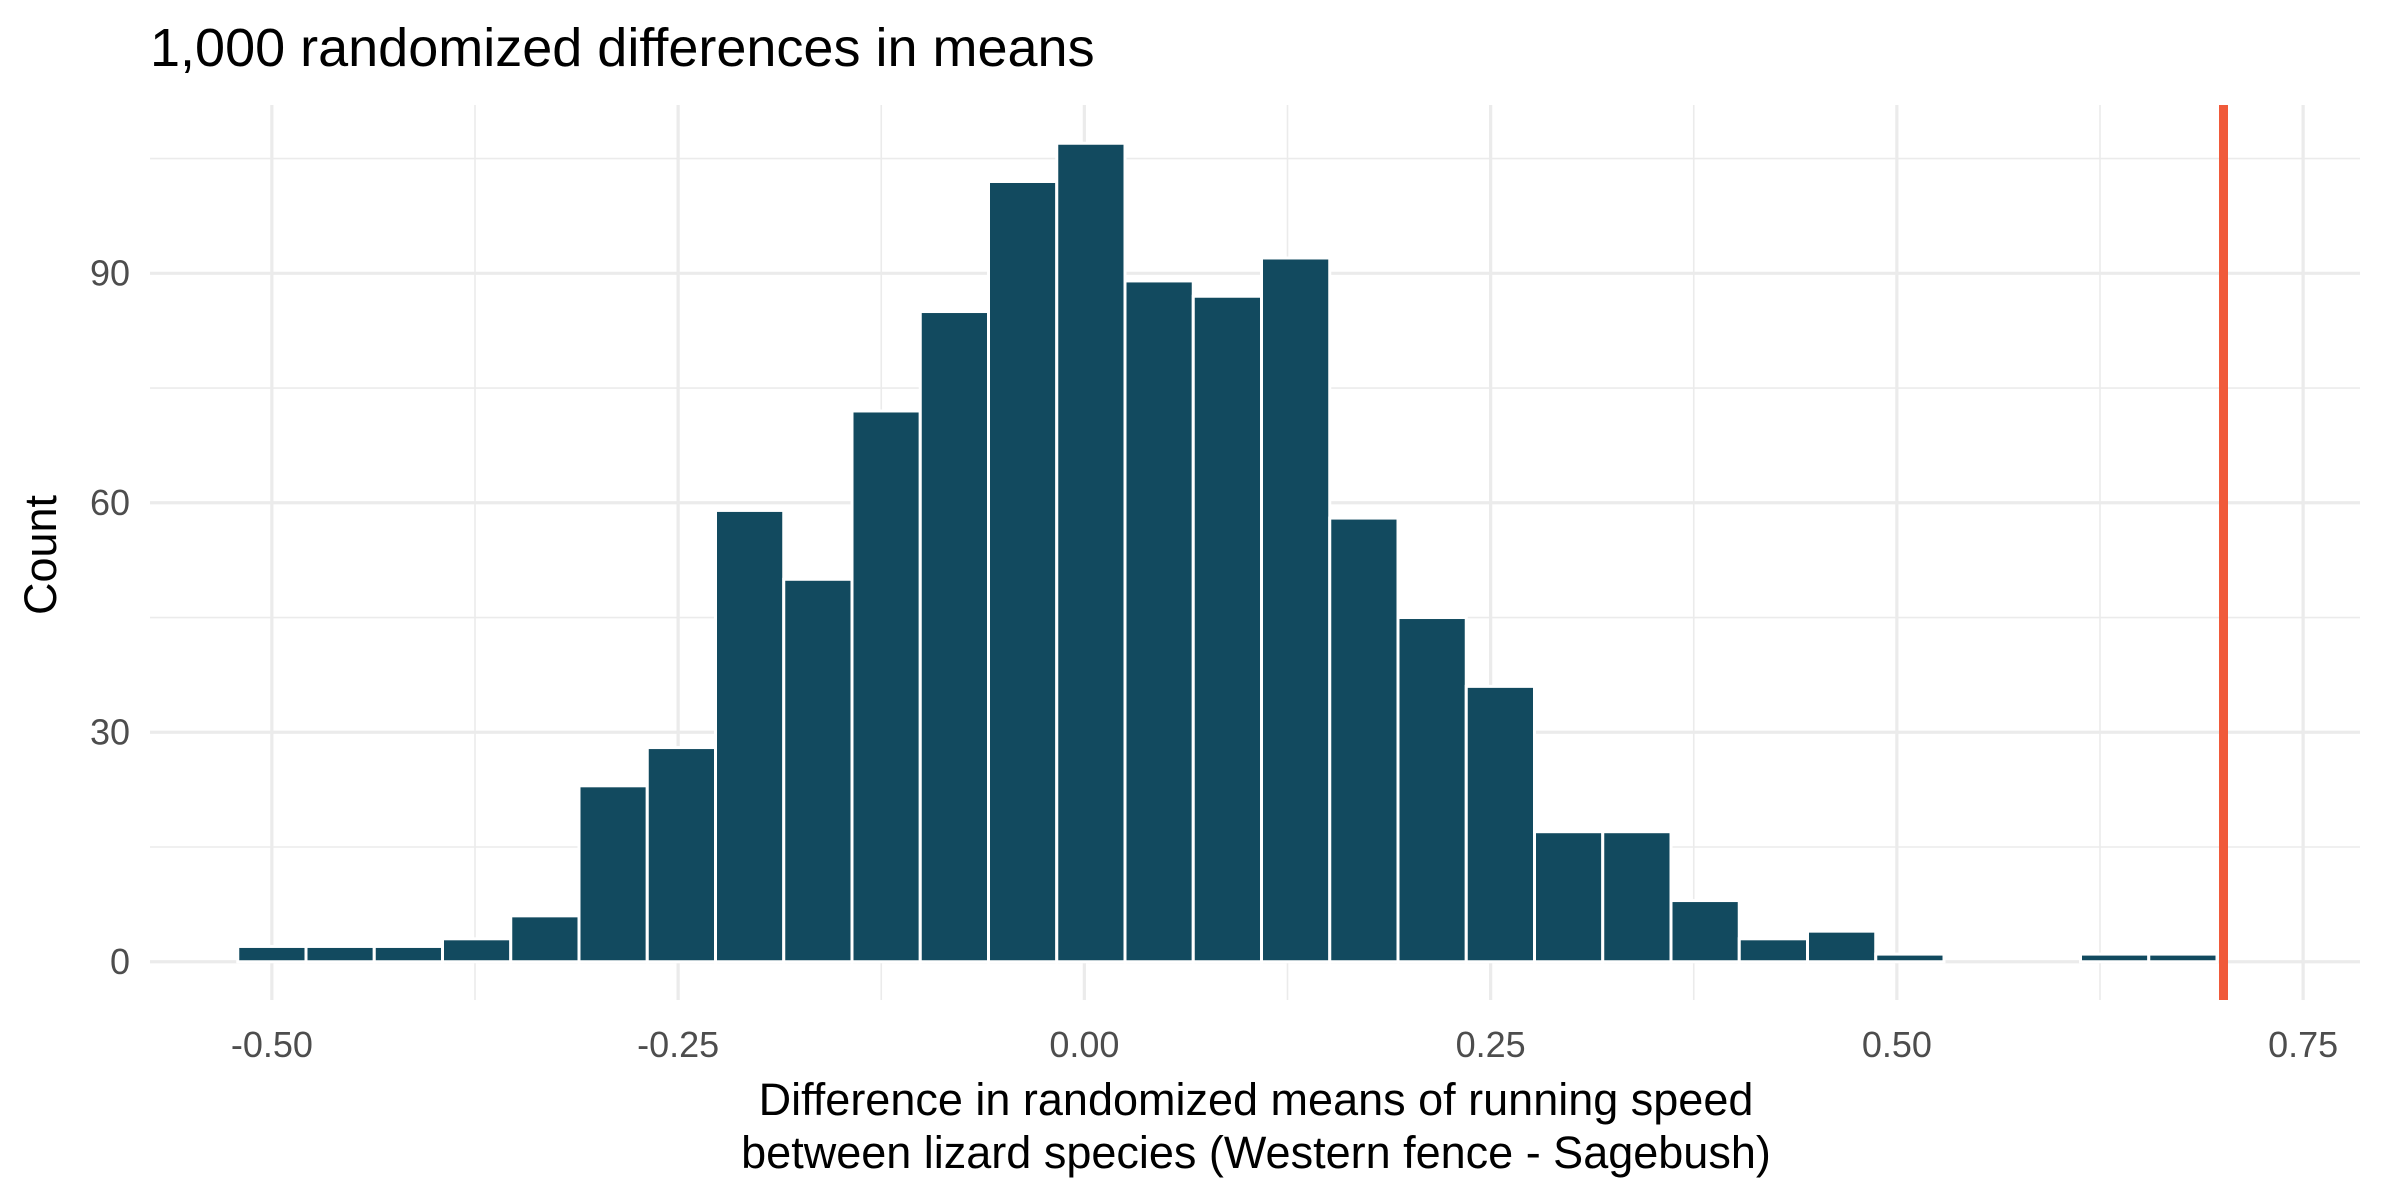 This screenshot has height=1200, width=2400. What do you see at coordinates (2303, 1044) in the screenshot?
I see `x-tick-label: 0.75` at bounding box center [2303, 1044].